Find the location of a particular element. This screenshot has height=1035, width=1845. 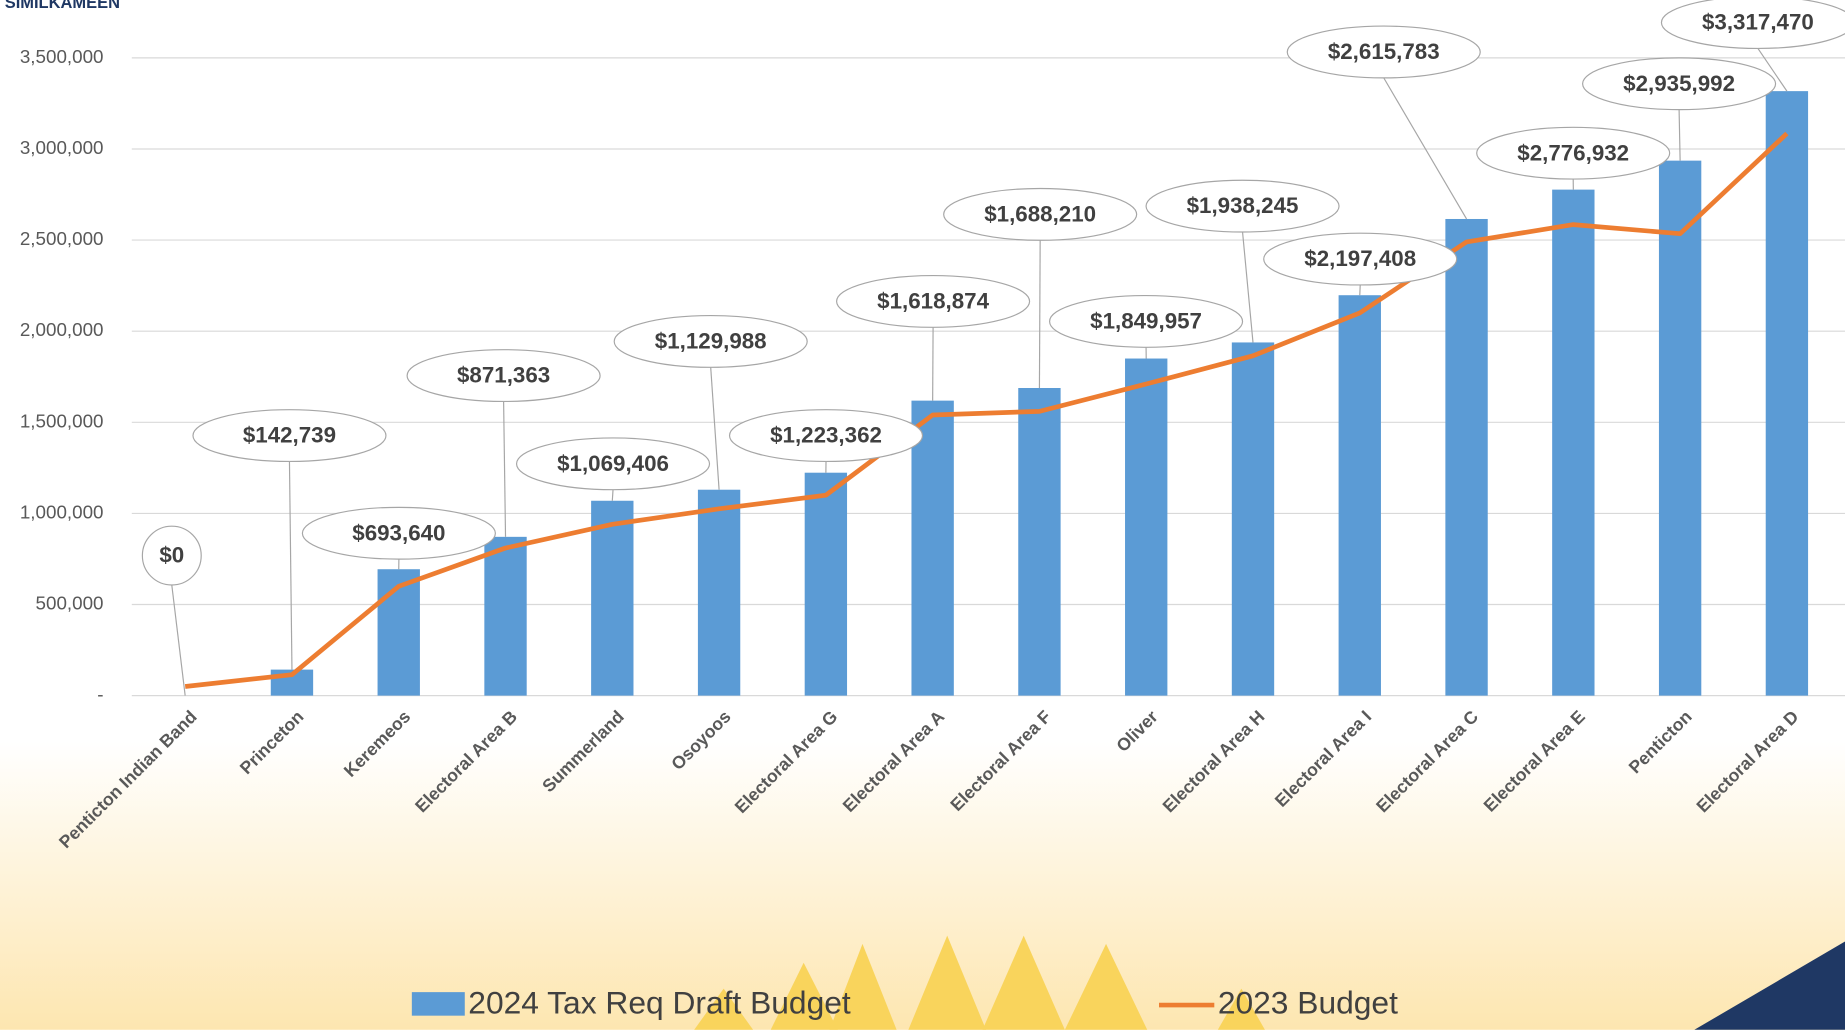

data-label: $142,739 is located at coordinates (289, 435).